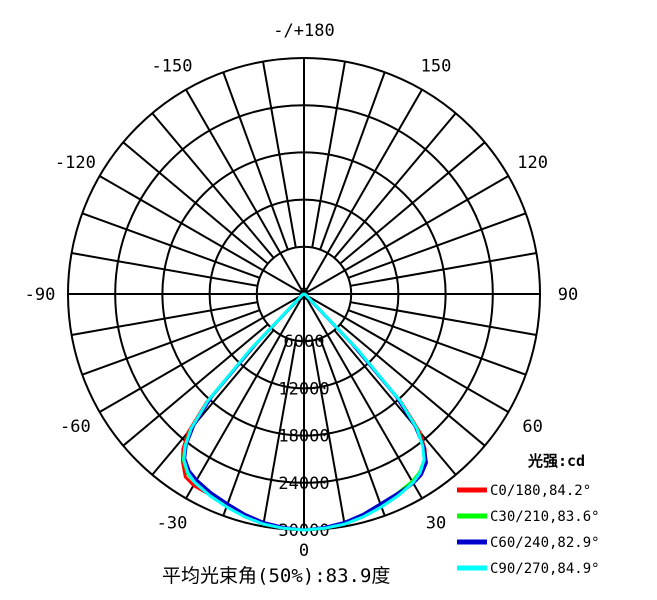  I want to click on angle-label-150: 150, so click(436, 66).